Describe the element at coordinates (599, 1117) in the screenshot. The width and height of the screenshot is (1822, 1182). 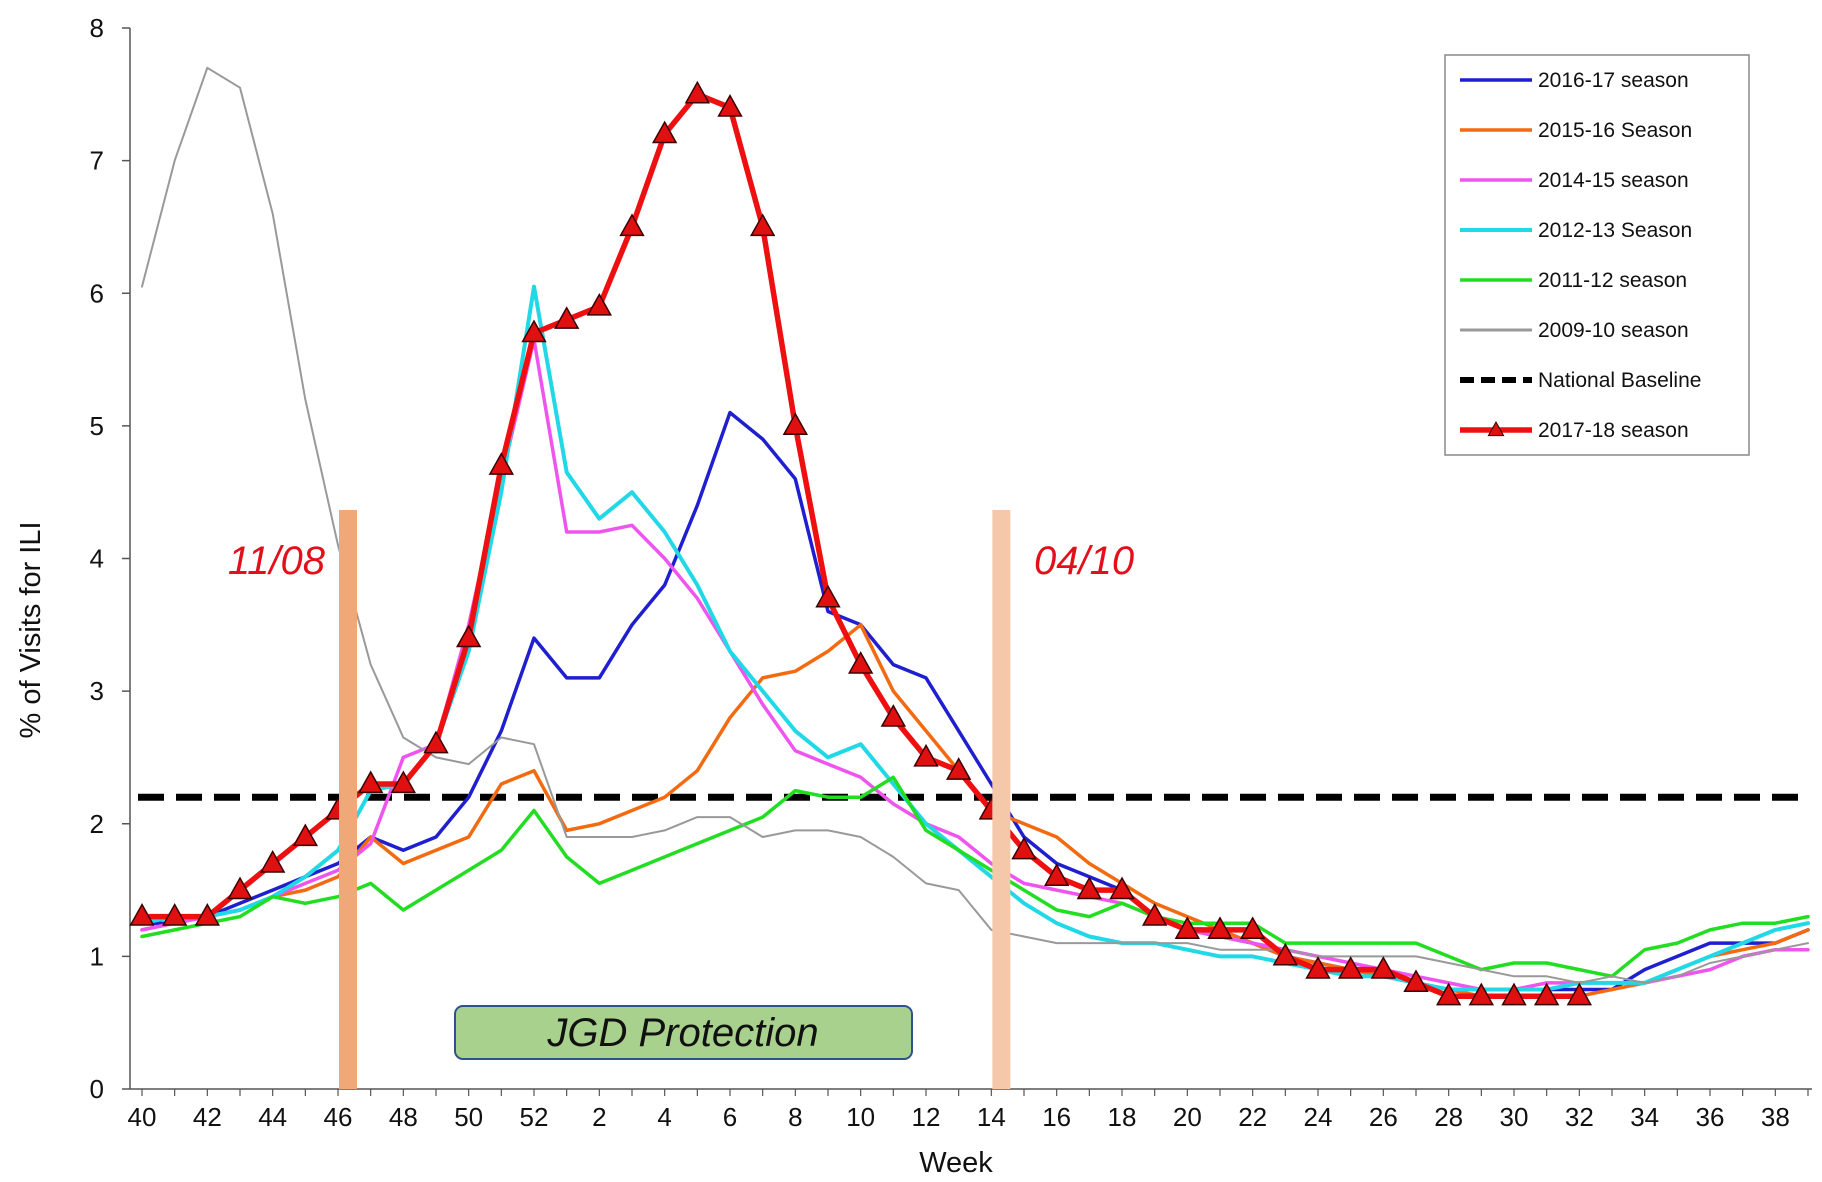
I see `x-tick-label: 2` at that location.